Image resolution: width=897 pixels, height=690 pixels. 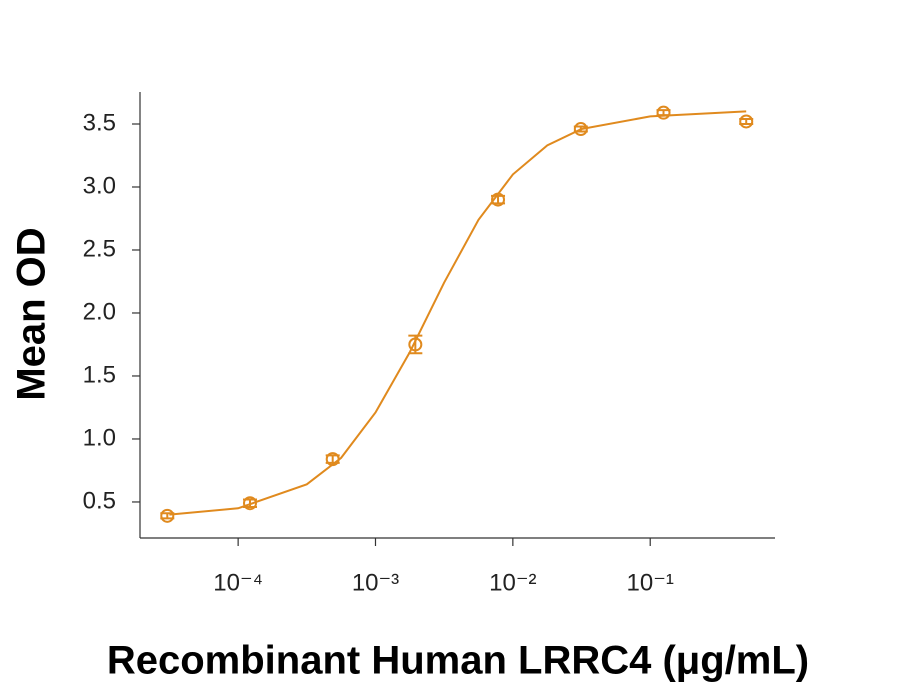 I want to click on x-tick-label: 10⁻¹, so click(x=650, y=582).